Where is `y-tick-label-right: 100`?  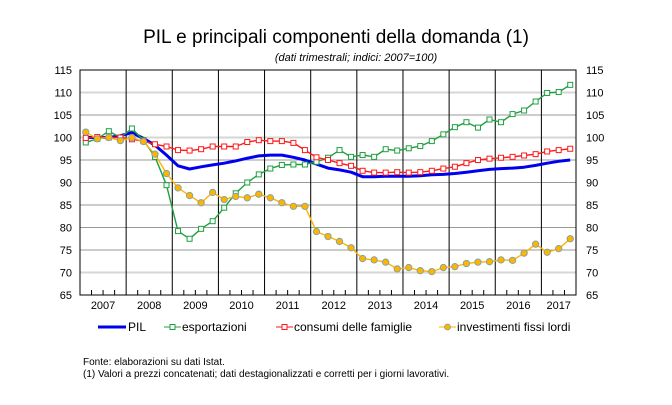
y-tick-label-right: 100 is located at coordinates (595, 139).